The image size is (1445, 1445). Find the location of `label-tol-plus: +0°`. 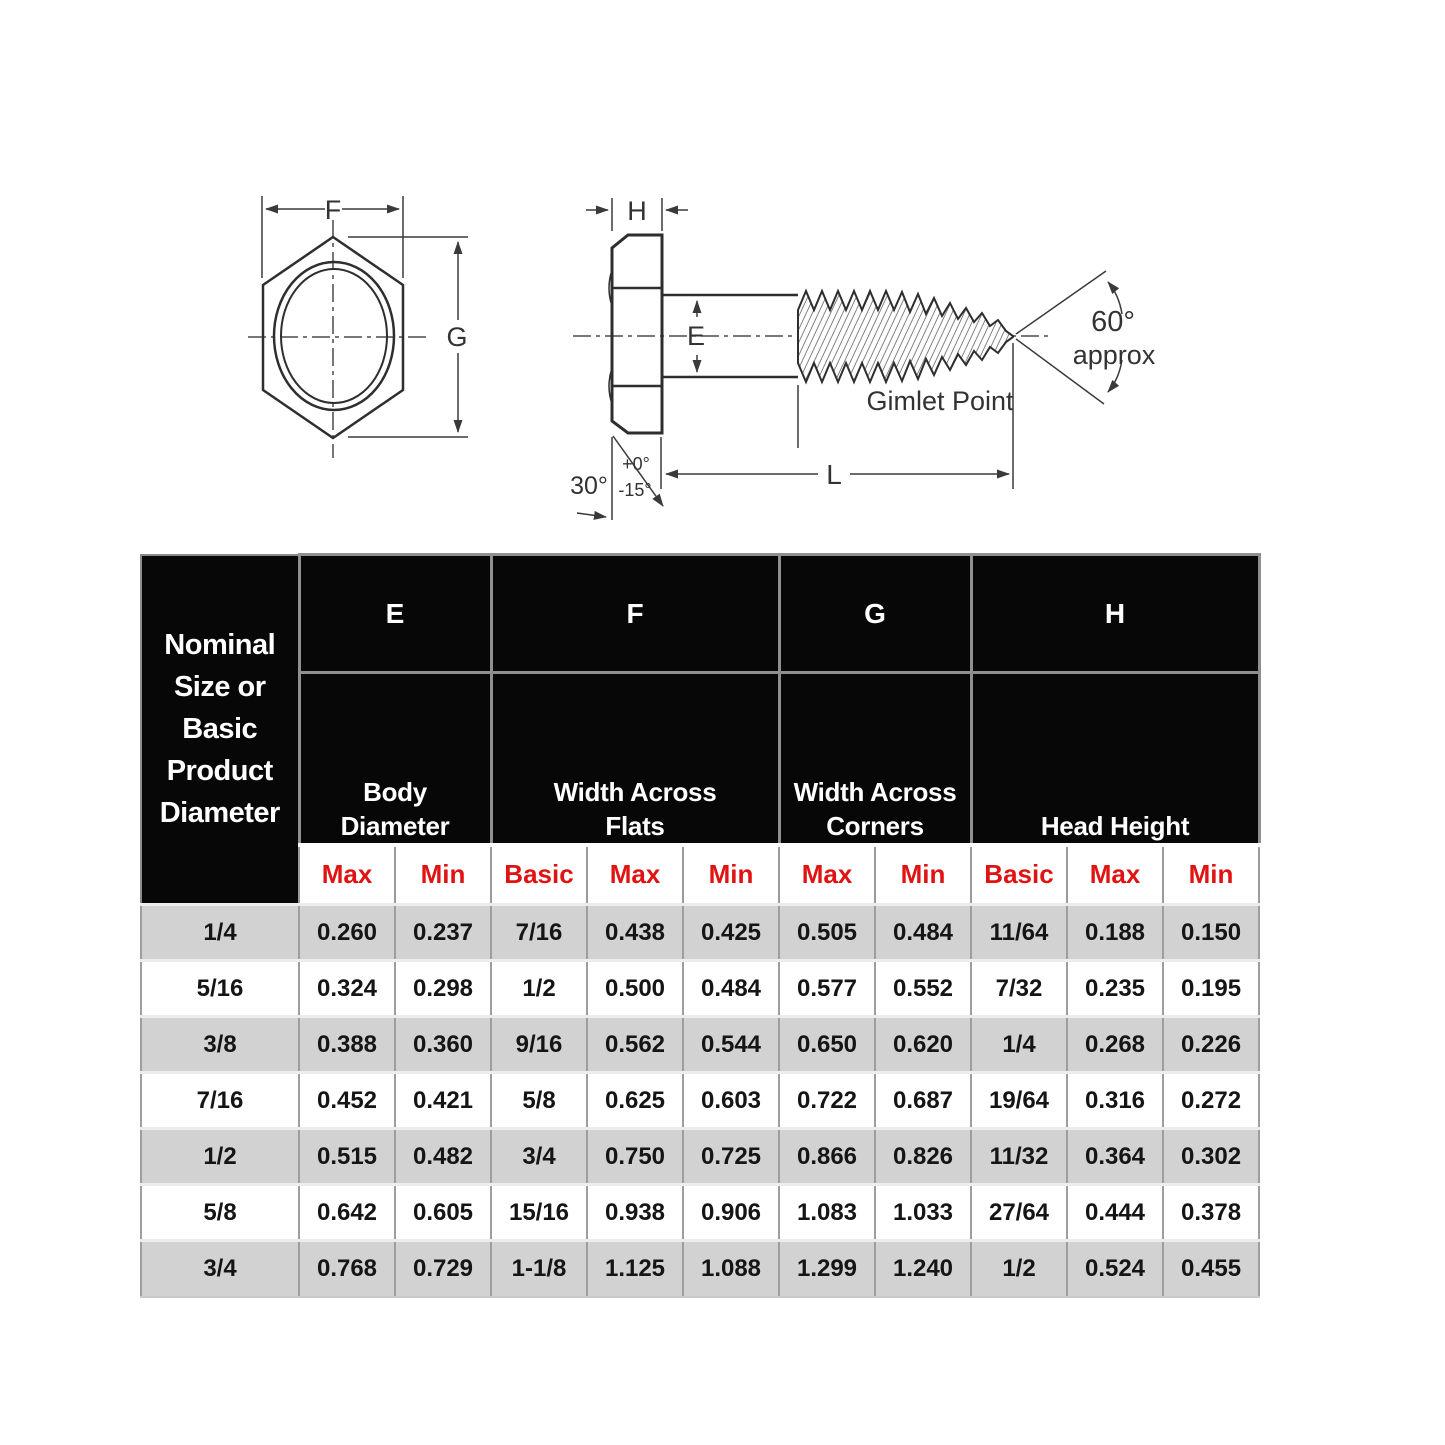

label-tol-plus: +0° is located at coordinates (636, 464).